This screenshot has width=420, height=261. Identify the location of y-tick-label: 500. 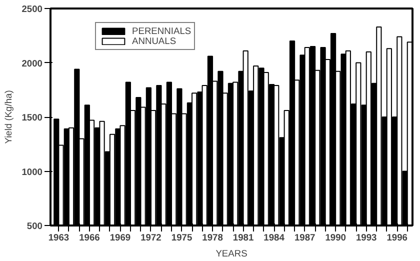
(34, 226).